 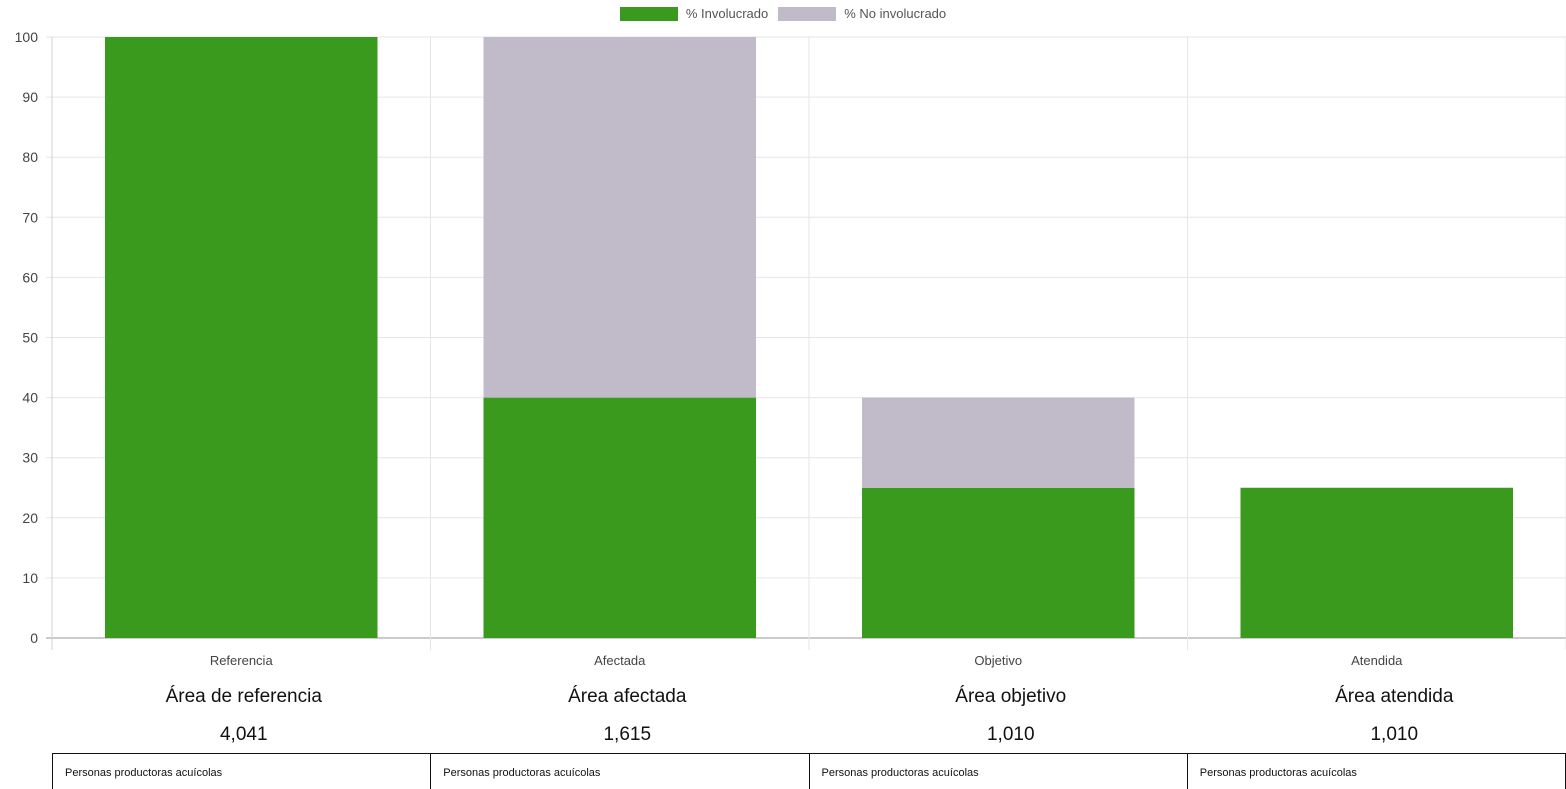 I want to click on y-tick-label: 20, so click(x=30, y=518).